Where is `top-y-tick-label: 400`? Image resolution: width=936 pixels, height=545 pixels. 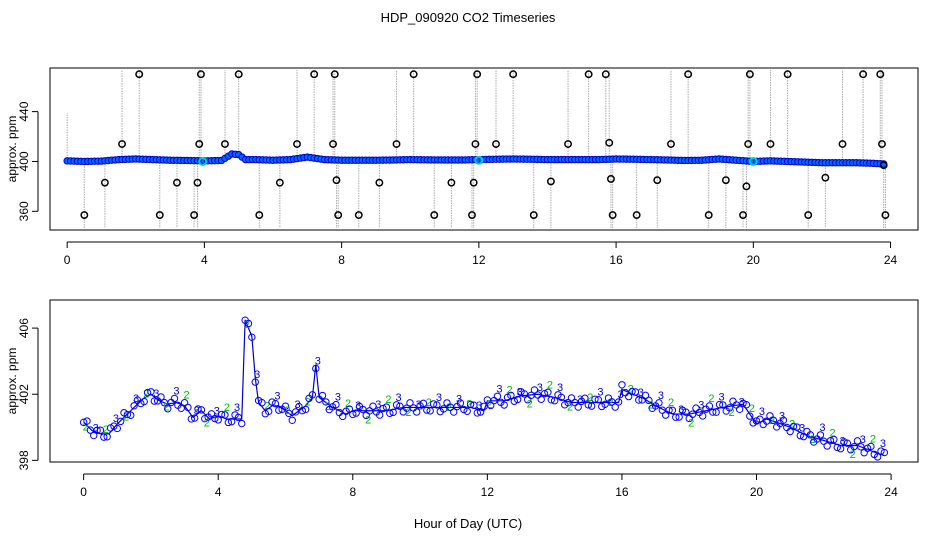
top-y-tick-label: 400 is located at coordinates (24, 161).